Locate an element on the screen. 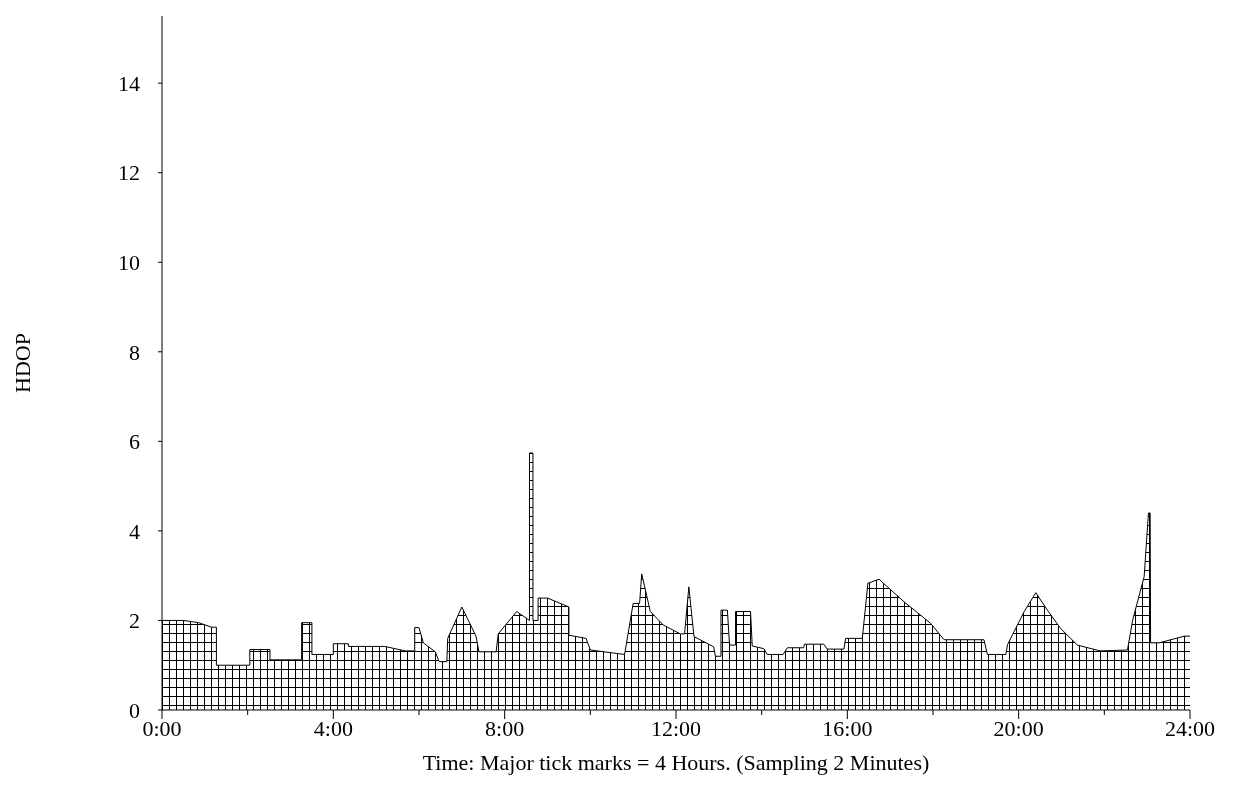  y-tick-label: 10 is located at coordinates (129, 262).